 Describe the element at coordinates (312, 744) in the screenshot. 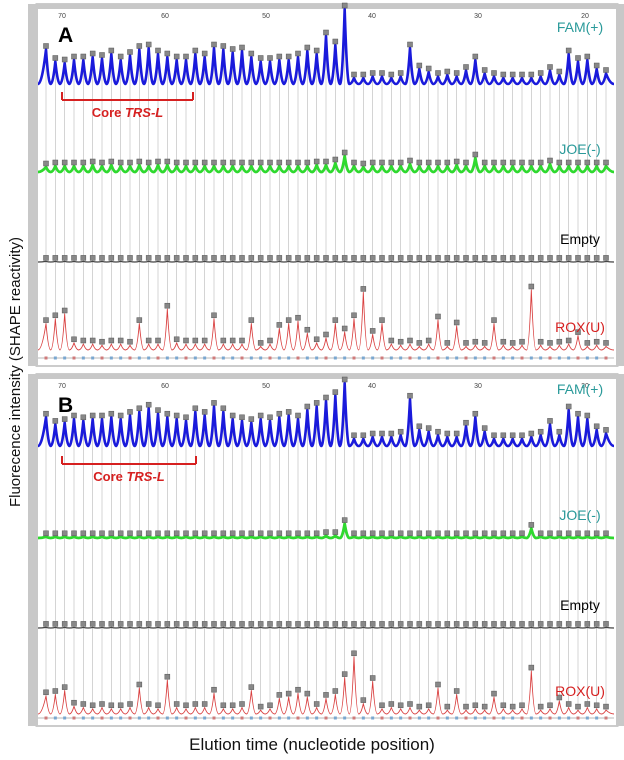

I see `x-axis-label: Elution time (nucleotide position)` at that location.